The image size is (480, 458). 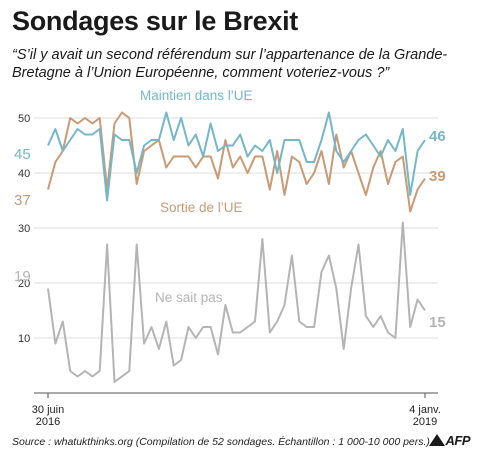 I want to click on y-tick-top-40: 40, so click(x=24, y=174).